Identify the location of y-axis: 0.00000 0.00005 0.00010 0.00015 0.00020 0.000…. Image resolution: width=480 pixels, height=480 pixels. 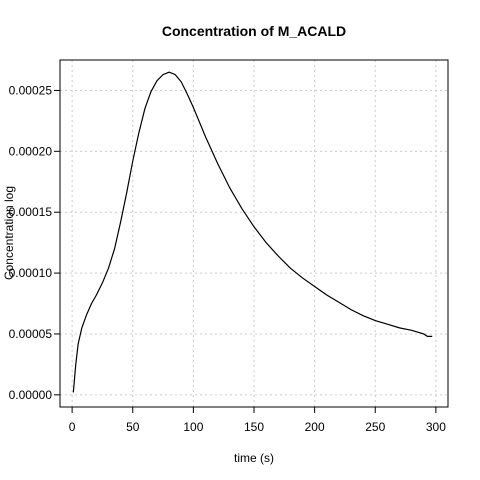
(34, 242).